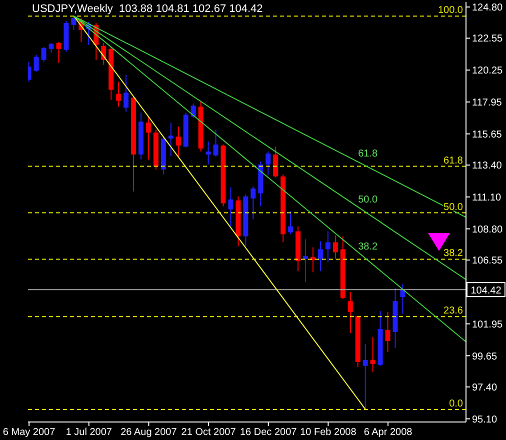  What do you see at coordinates (388, 432) in the screenshot?
I see `x-tick-label: 6 Apr 2008` at bounding box center [388, 432].